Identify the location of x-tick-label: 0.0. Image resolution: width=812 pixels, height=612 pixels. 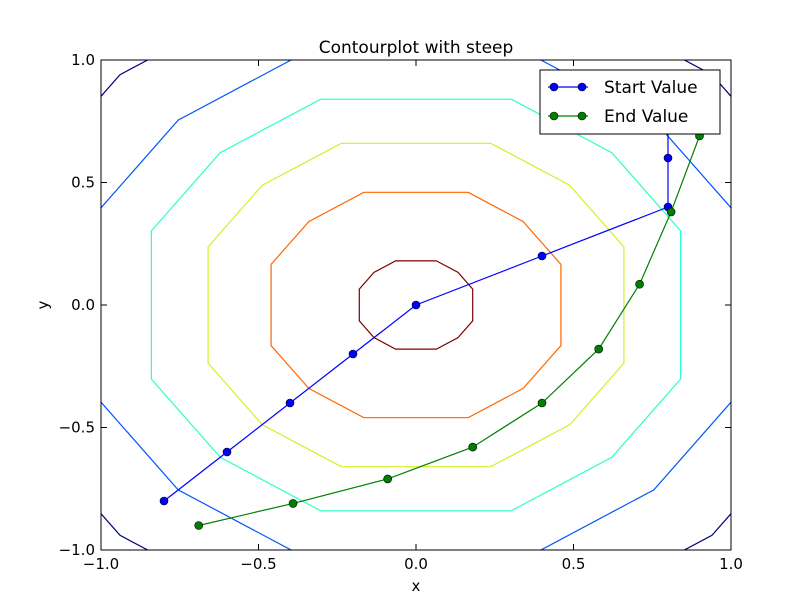
(416, 564).